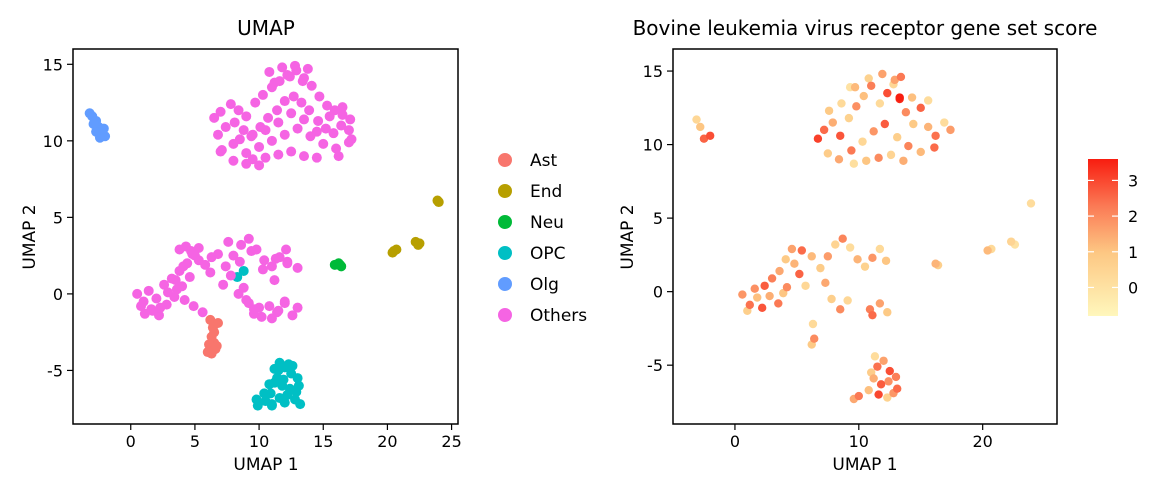 The width and height of the screenshot is (1170, 494). Describe the element at coordinates (266, 28) in the screenshot. I see `umap-title: UMAP` at that location.